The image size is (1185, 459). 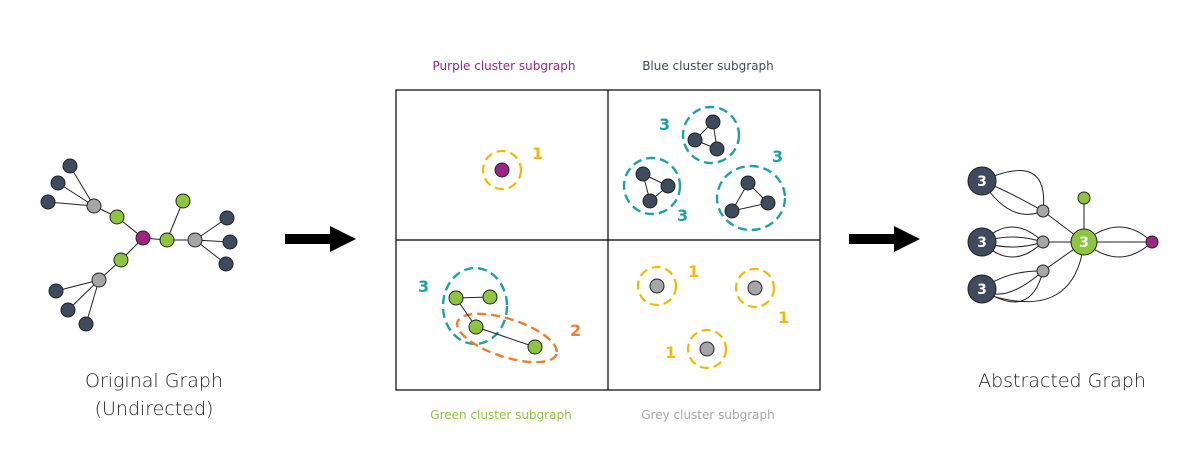 I want to click on green-supernode-center, so click(x=1084, y=242).